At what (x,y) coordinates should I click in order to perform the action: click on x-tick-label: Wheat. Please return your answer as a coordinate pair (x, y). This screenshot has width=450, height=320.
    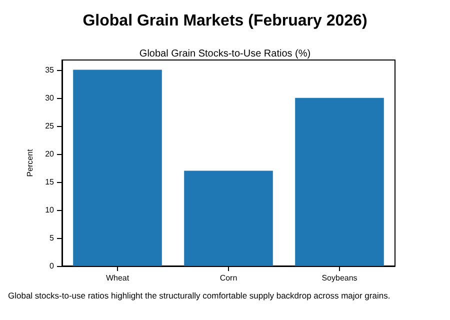
    Looking at the image, I should click on (118, 278).